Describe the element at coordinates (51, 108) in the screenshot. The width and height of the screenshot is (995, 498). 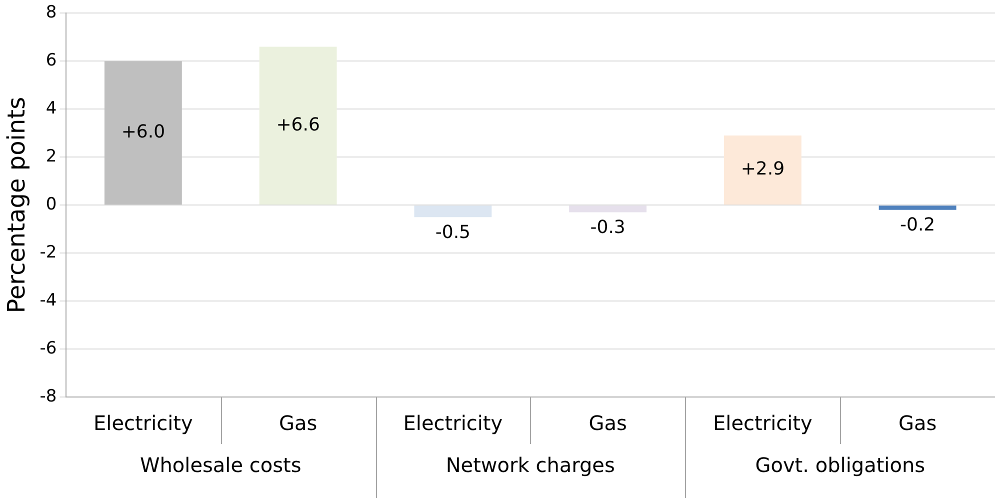
I see `y-tick-label: 4` at that location.